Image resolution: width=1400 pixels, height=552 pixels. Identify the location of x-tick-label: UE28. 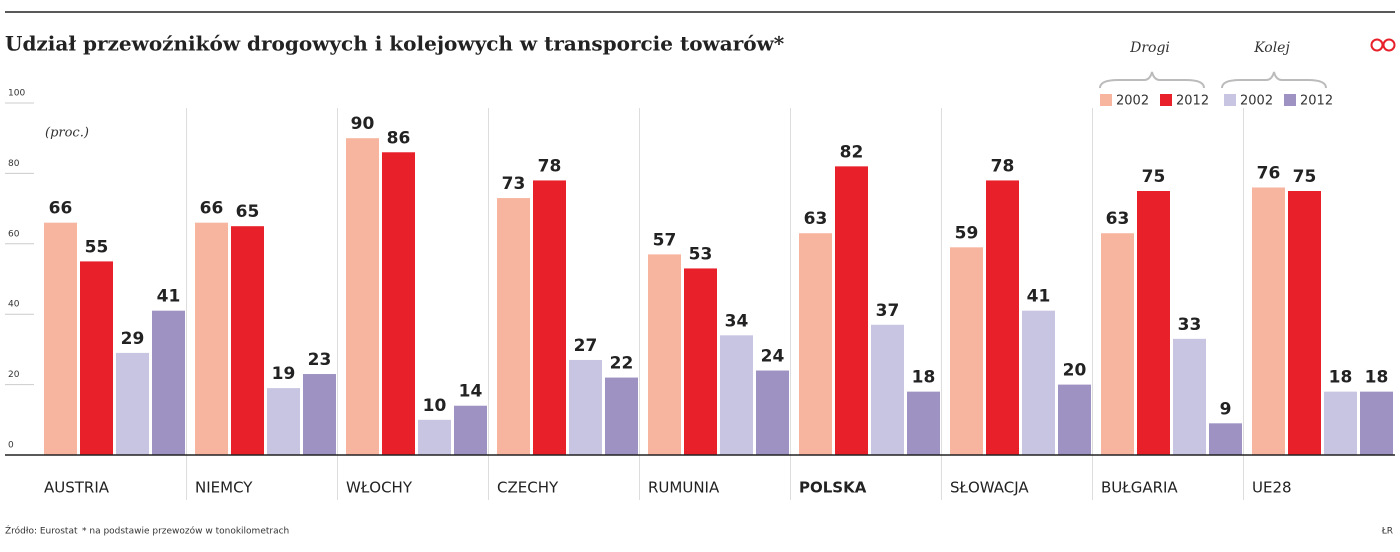
(1272, 488).